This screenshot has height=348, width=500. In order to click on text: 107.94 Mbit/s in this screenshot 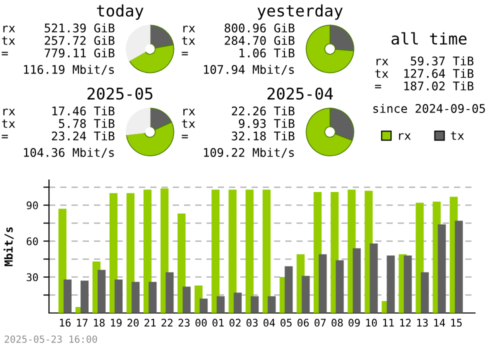, I will do `click(249, 69)`.